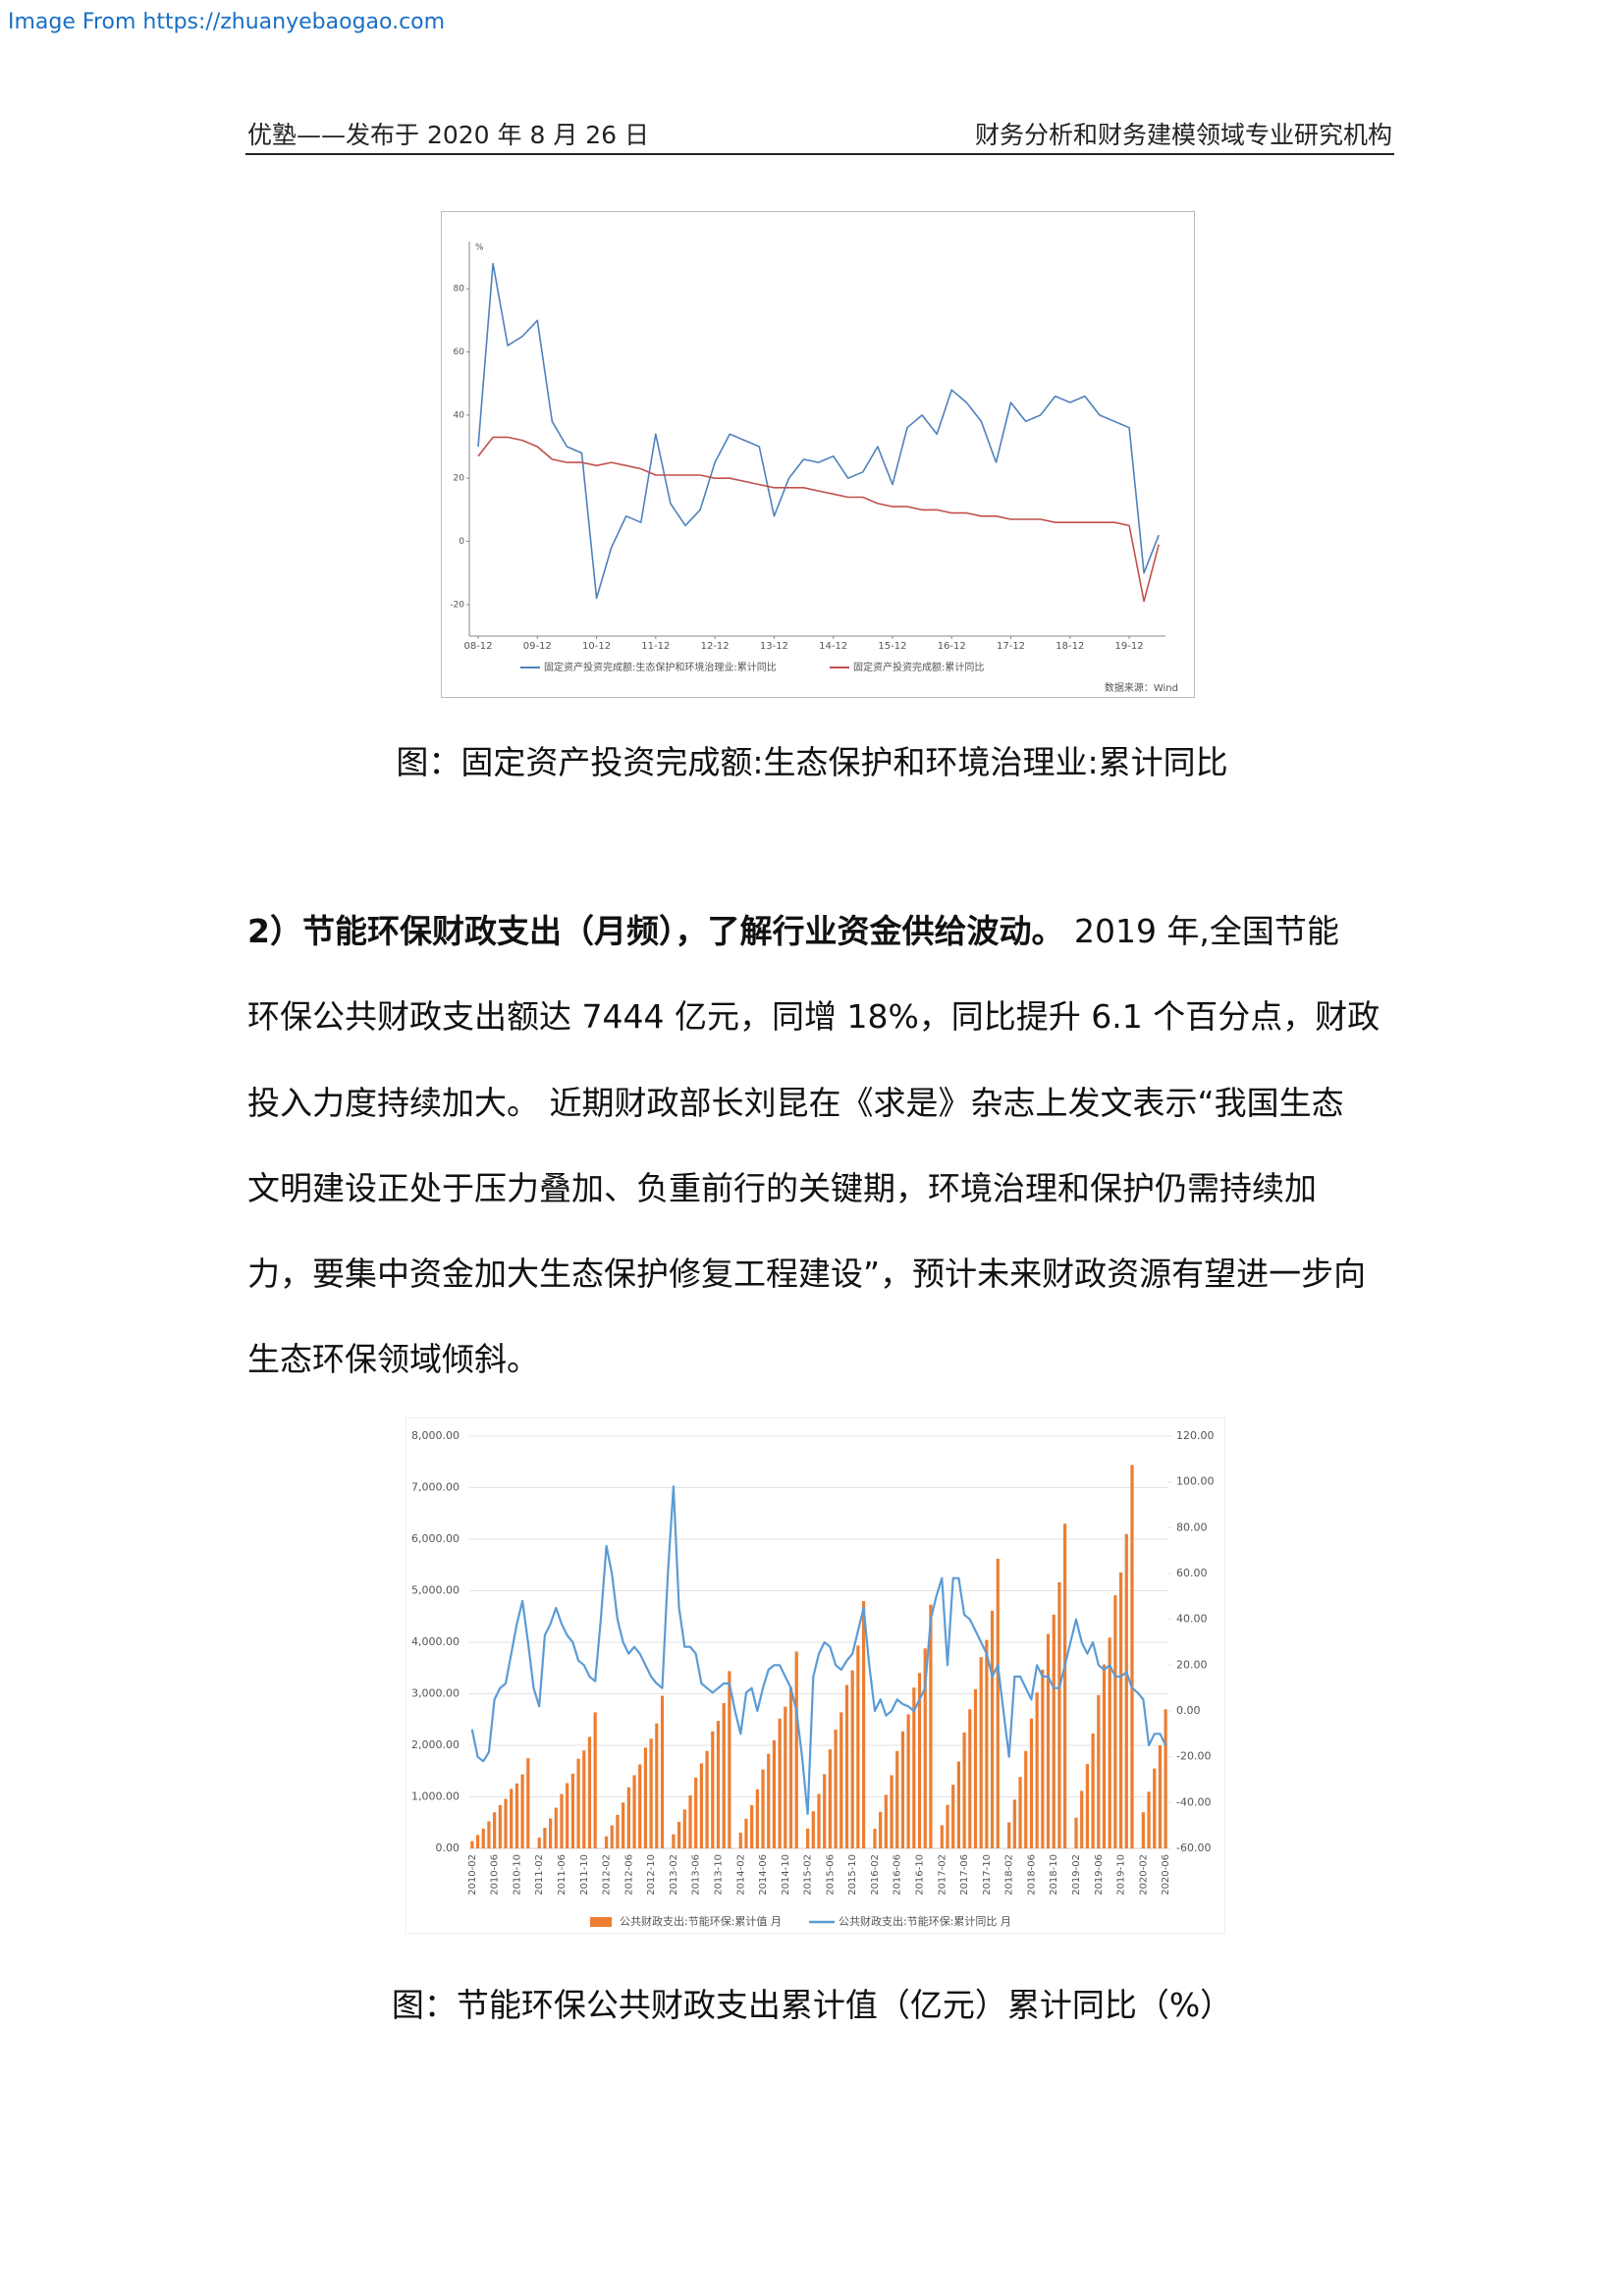 The width and height of the screenshot is (1624, 2296). I want to click on y-tick-label: 0, so click(461, 542).